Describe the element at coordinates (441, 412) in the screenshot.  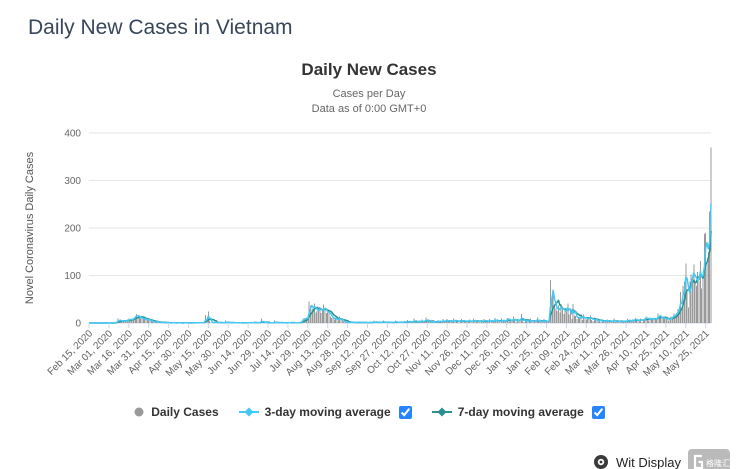
I see `ma7-line-marker-icon` at that location.